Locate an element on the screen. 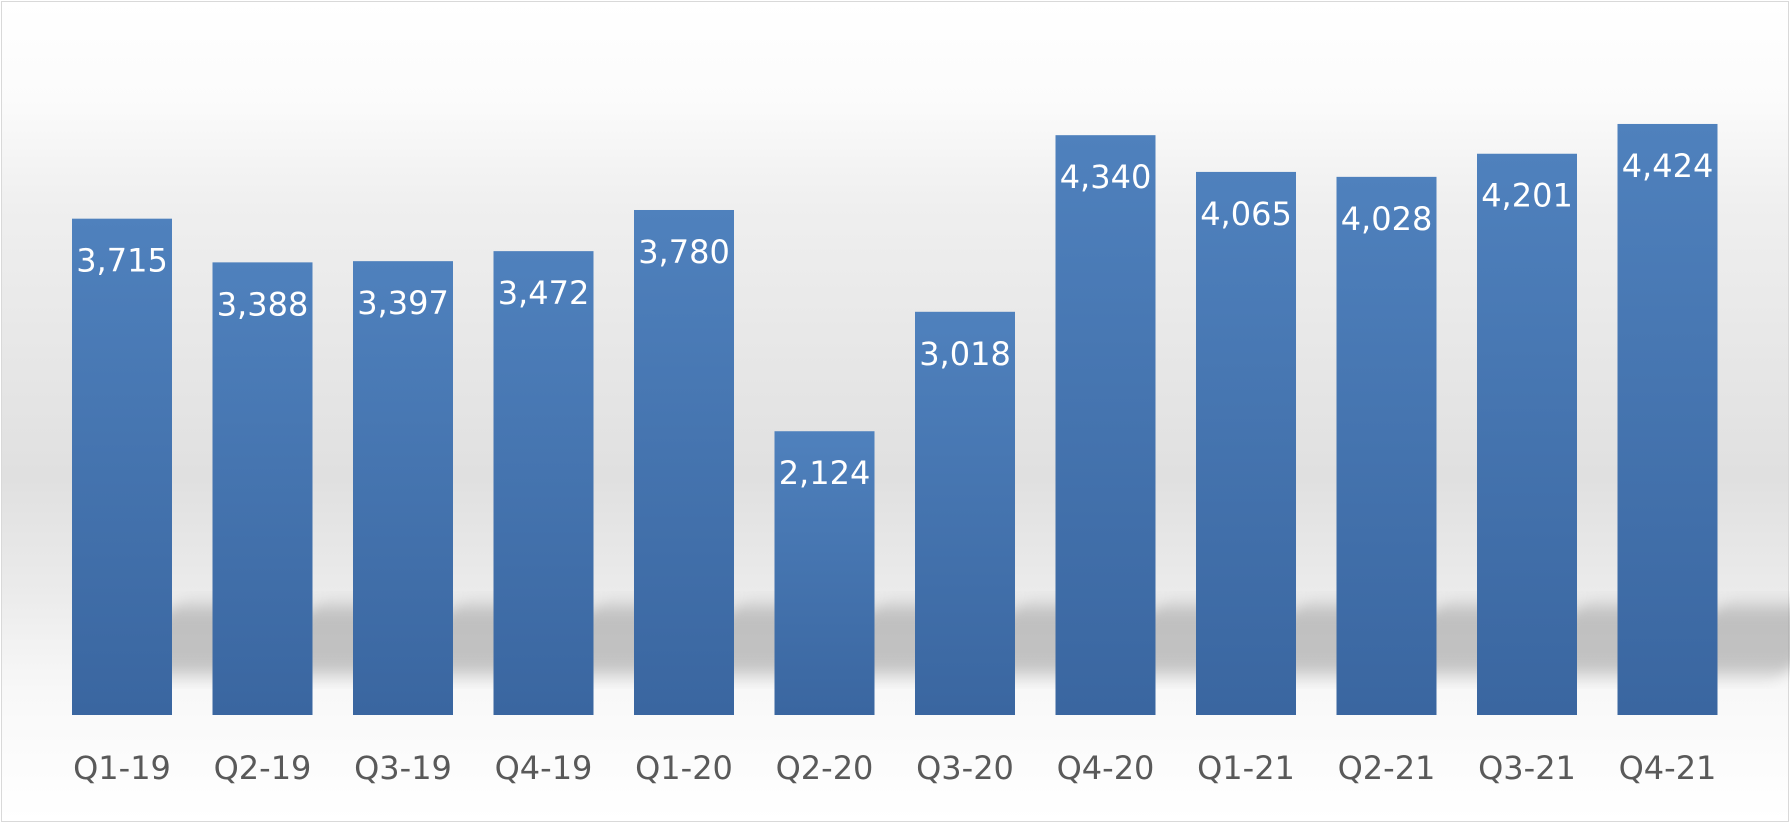 The width and height of the screenshot is (1790, 823). x-tick-label: Q2-21 is located at coordinates (1387, 768).